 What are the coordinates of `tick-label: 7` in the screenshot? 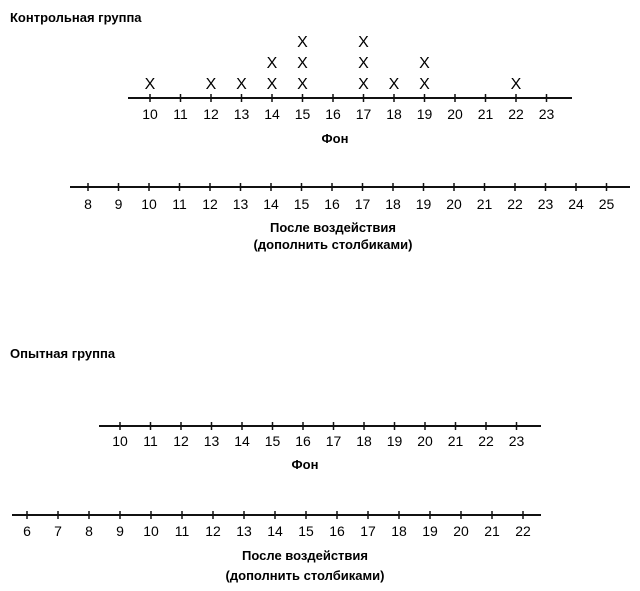 It's located at (58, 531).